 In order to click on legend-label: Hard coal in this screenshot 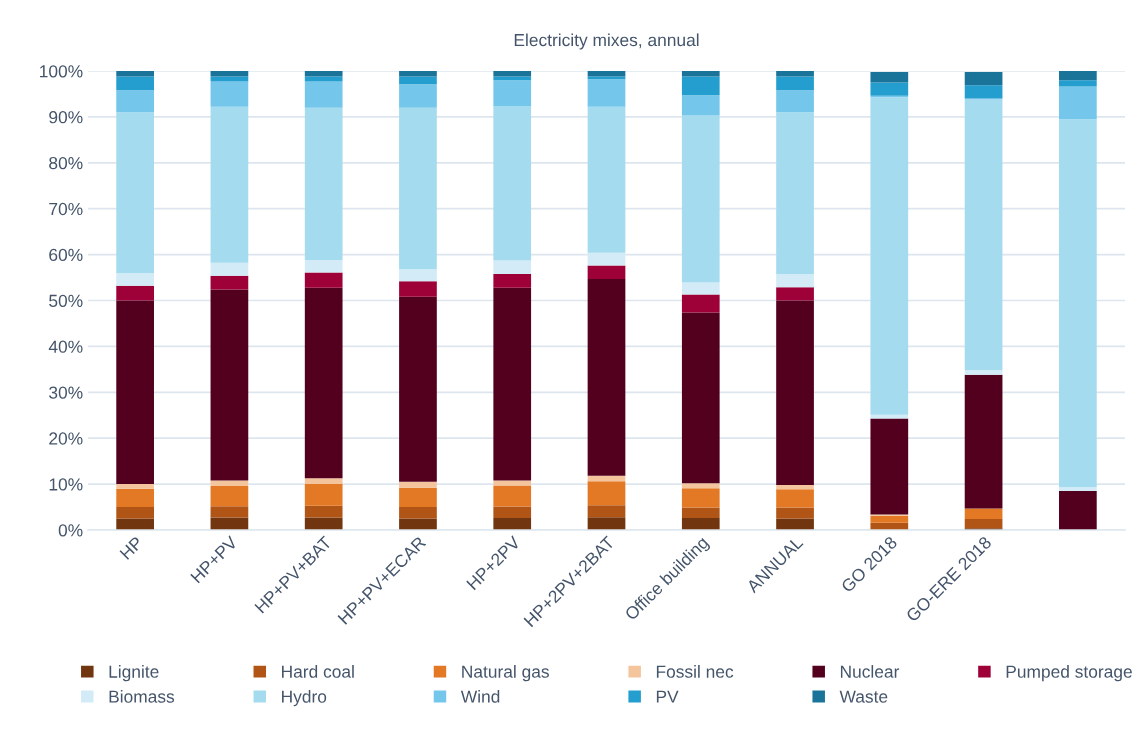, I will do `click(318, 671)`.